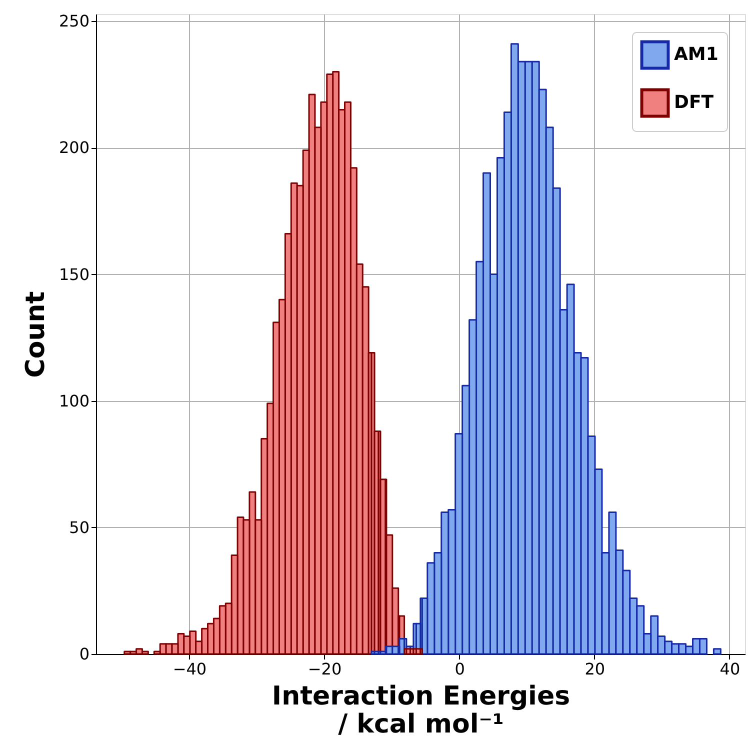 The height and width of the screenshot is (749, 750). What do you see at coordinates (79, 527) in the screenshot?
I see `y-tick-label: 50` at bounding box center [79, 527].